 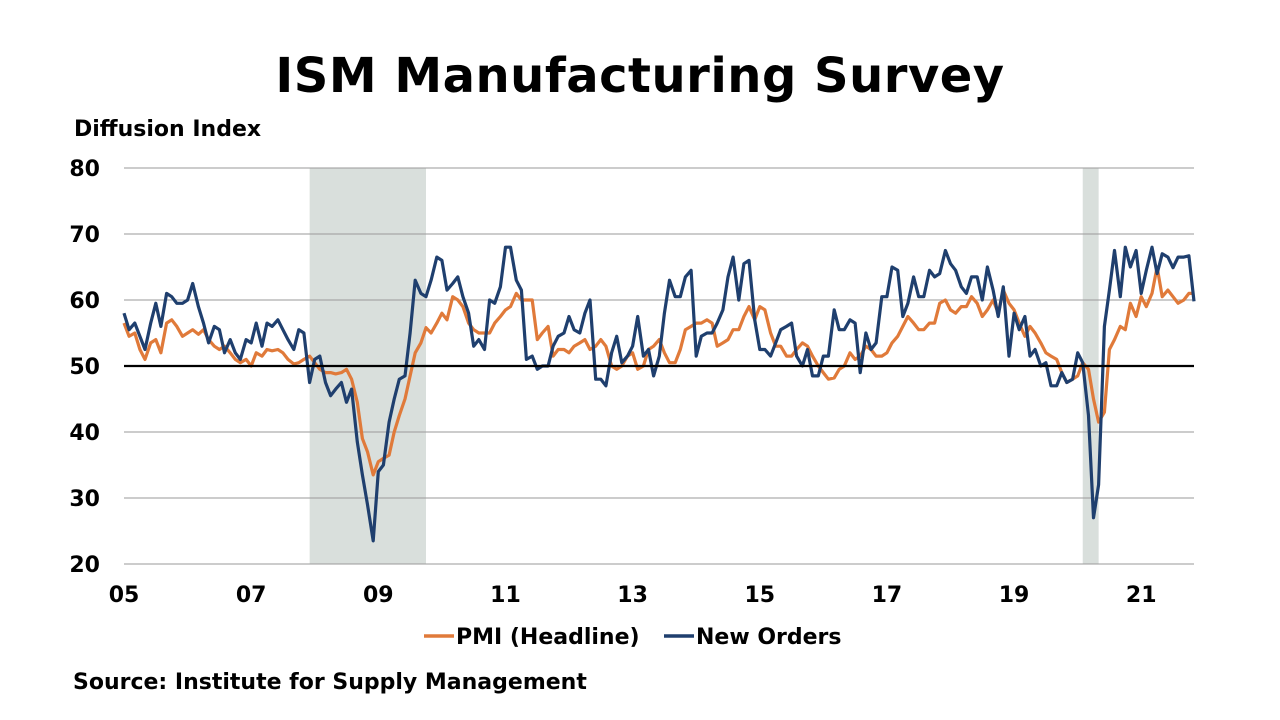 What do you see at coordinates (378, 595) in the screenshot?
I see `x-tick-label: 09` at bounding box center [378, 595].